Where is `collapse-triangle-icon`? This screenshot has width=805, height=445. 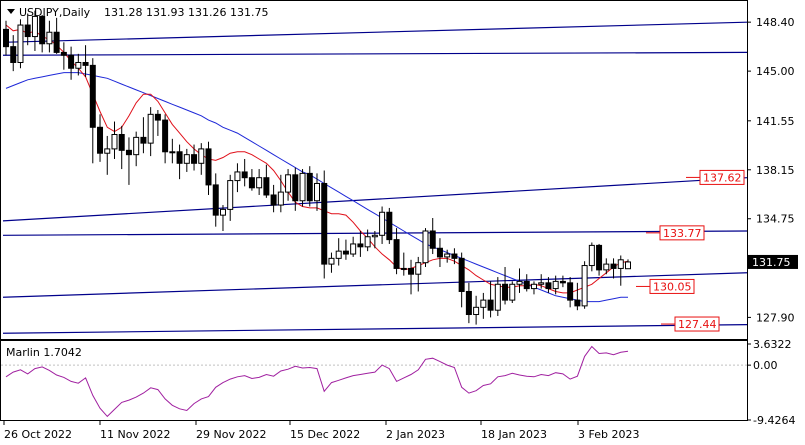 collapse-triangle-icon is located at coordinates (11, 11).